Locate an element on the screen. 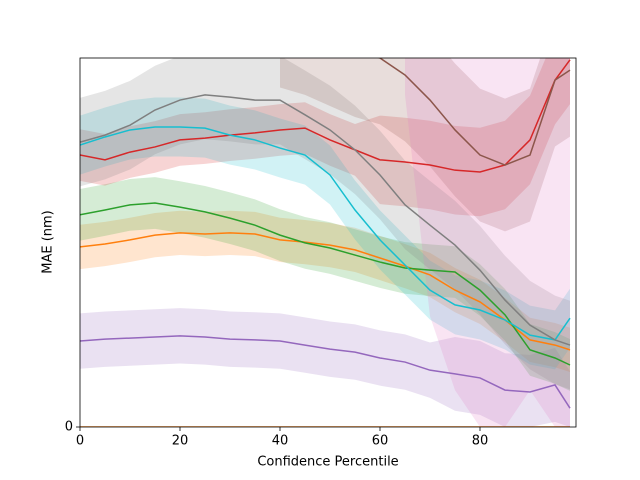  x-tick-label: 40 is located at coordinates (280, 441).